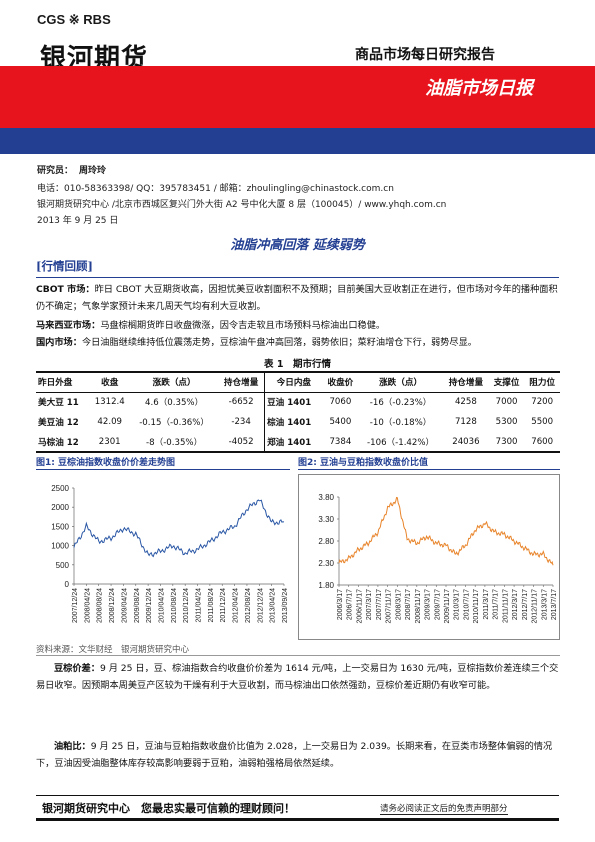 The height and width of the screenshot is (842, 595). What do you see at coordinates (58, 442) in the screenshot?
I see `table-cell: 马棕油 12` at bounding box center [58, 442].